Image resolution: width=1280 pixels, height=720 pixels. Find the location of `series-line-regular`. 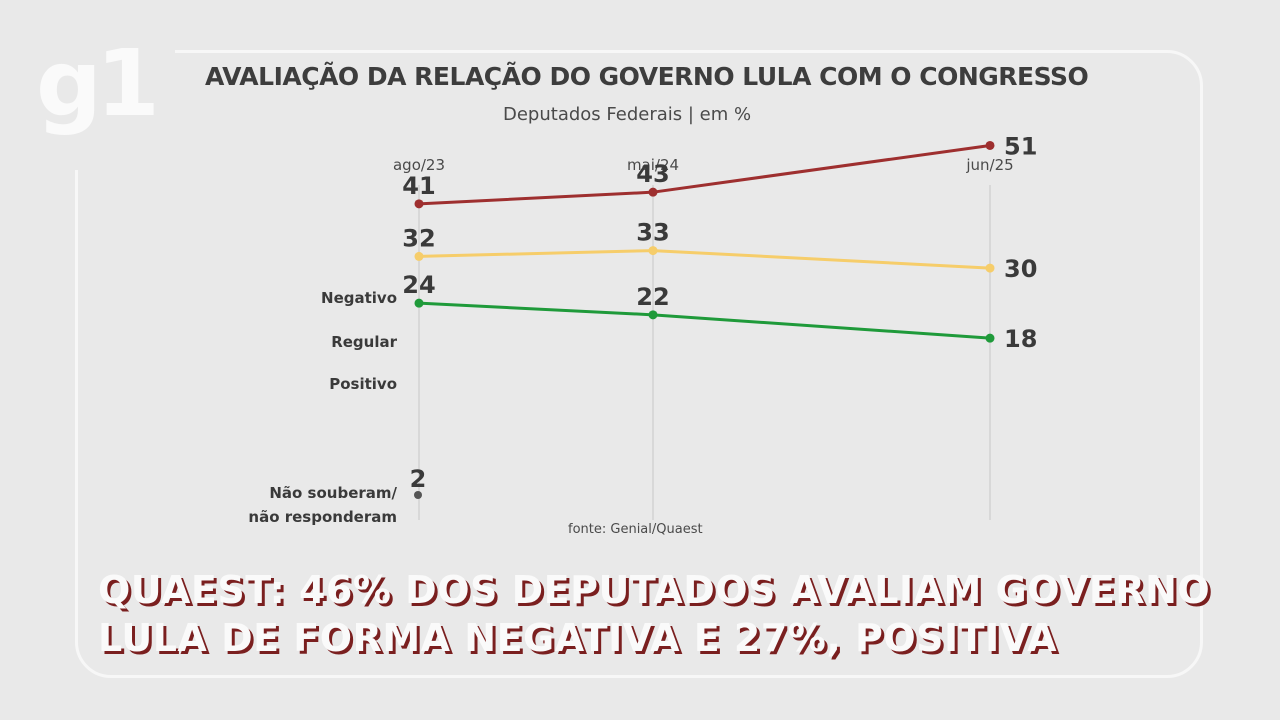

series-line-regular is located at coordinates (704, 259).